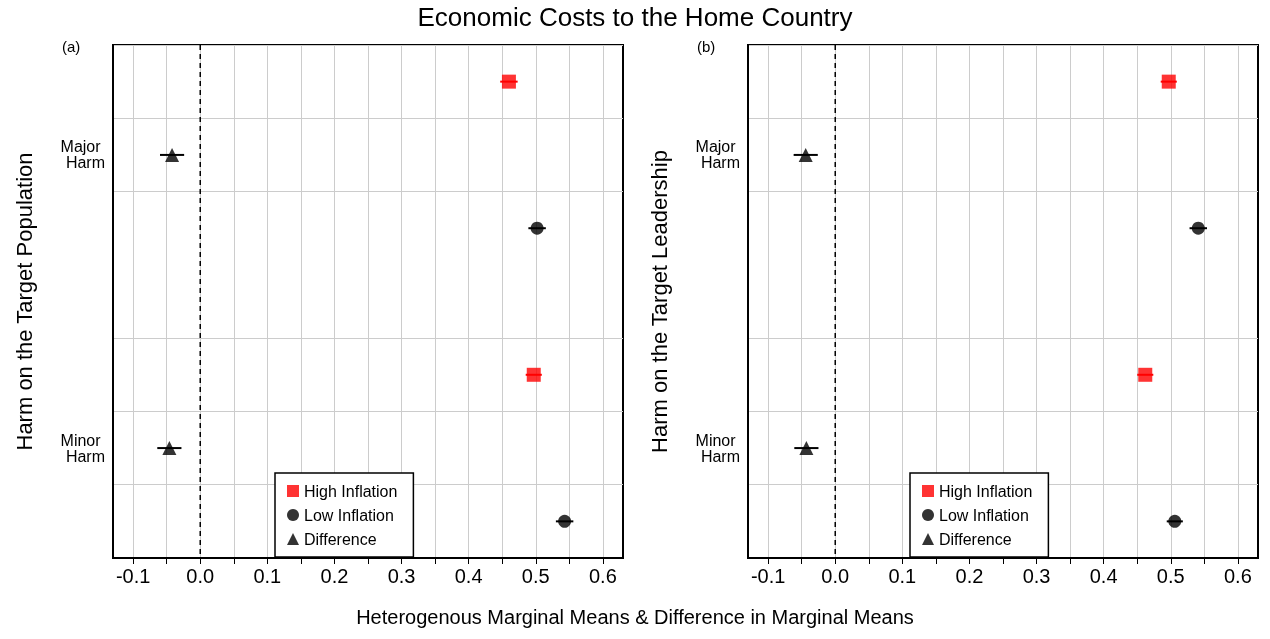 The height and width of the screenshot is (639, 1270). Describe the element at coordinates (635, 617) in the screenshot. I see `x-axis-title: Heterogenous Marginal Means & Difference in Marginal Means` at that location.